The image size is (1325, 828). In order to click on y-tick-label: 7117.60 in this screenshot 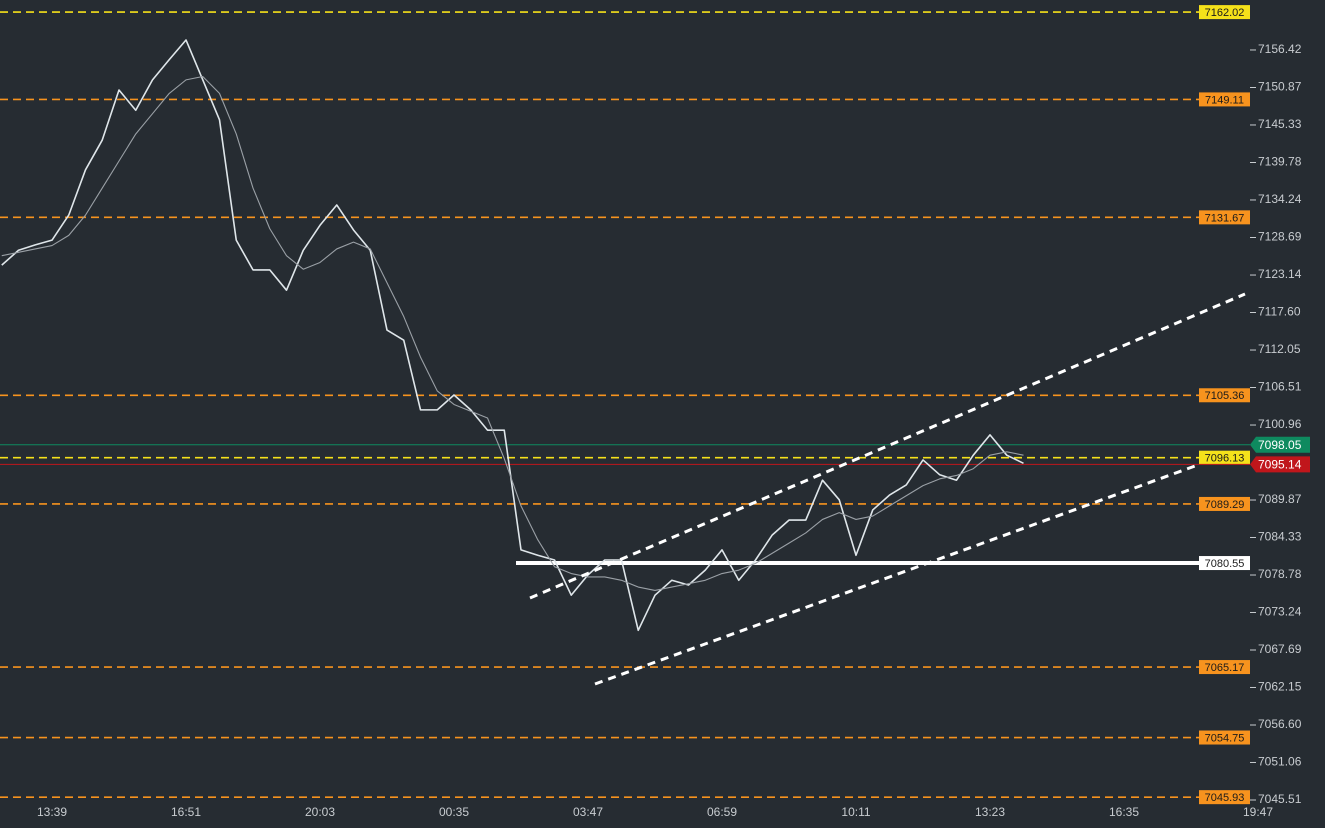, I will do `click(1279, 312)`.